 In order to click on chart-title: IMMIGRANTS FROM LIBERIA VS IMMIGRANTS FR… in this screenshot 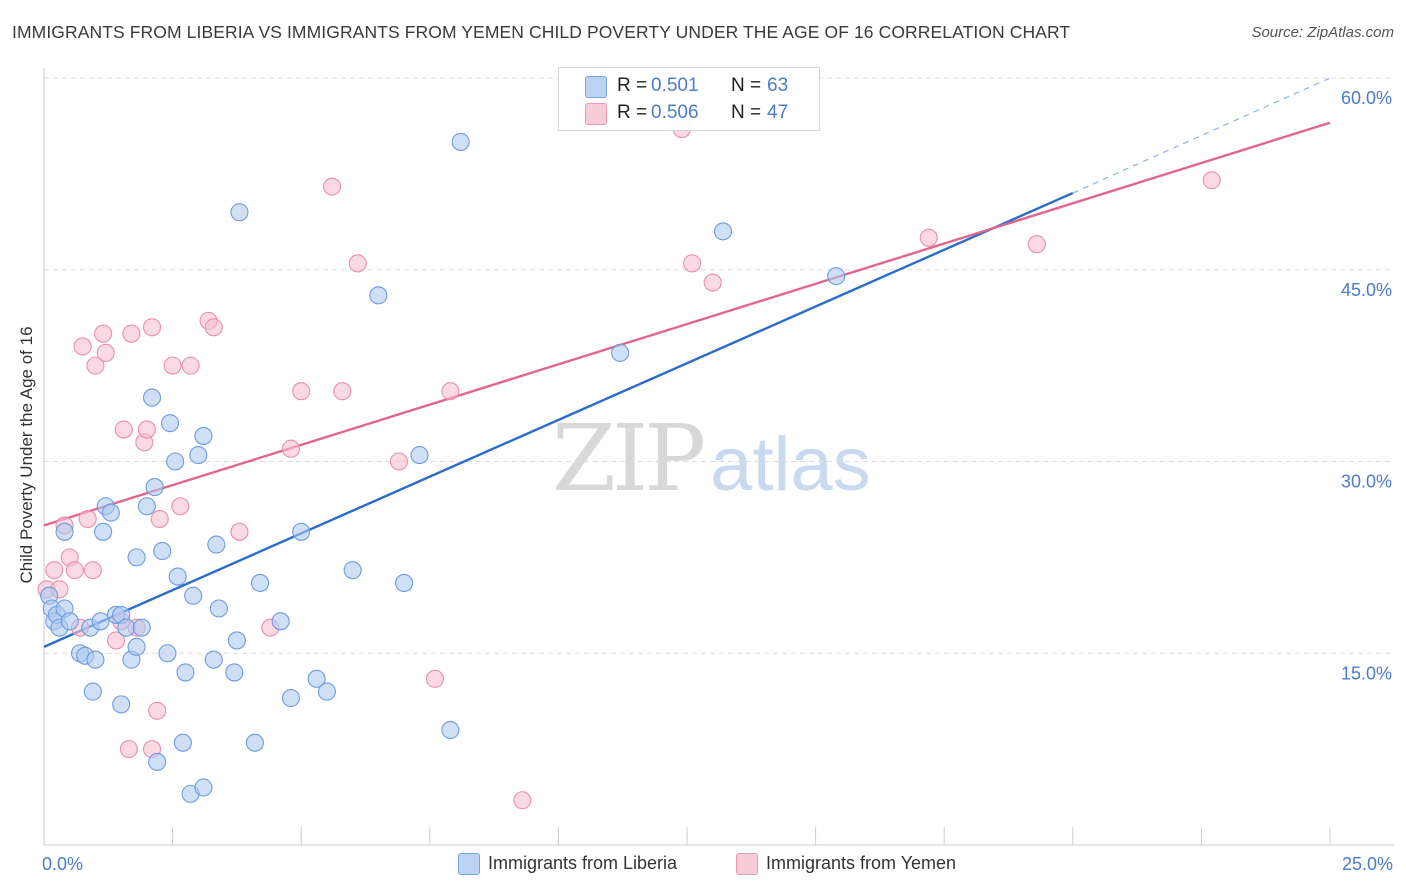, I will do `click(541, 32)`.